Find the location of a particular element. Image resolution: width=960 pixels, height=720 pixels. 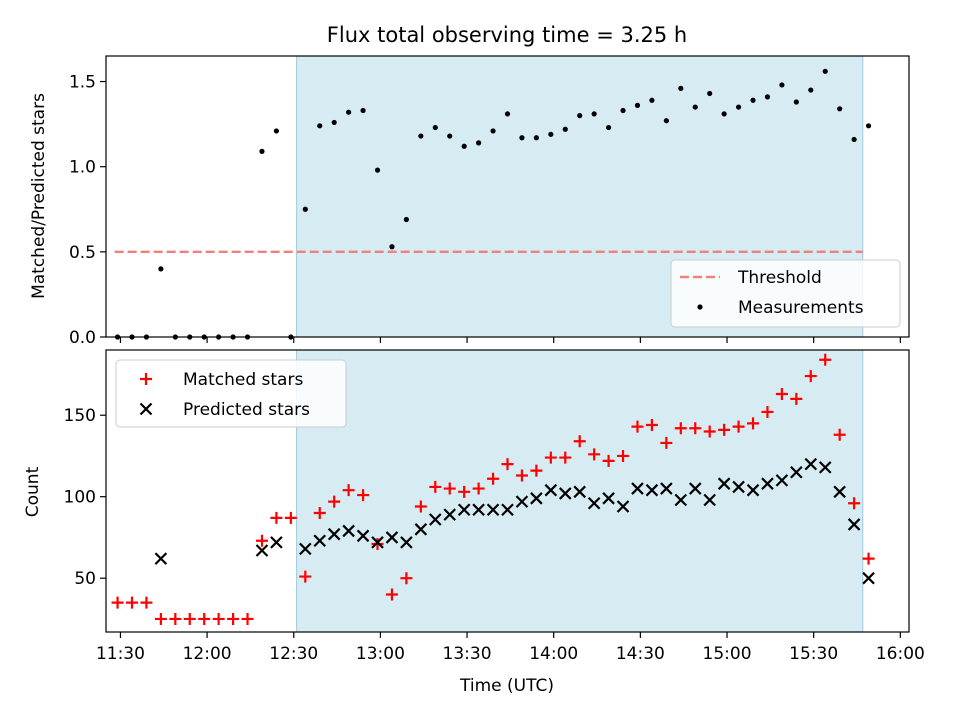

top-ylabel: Matched/Predicted stars is located at coordinates (39, 196).